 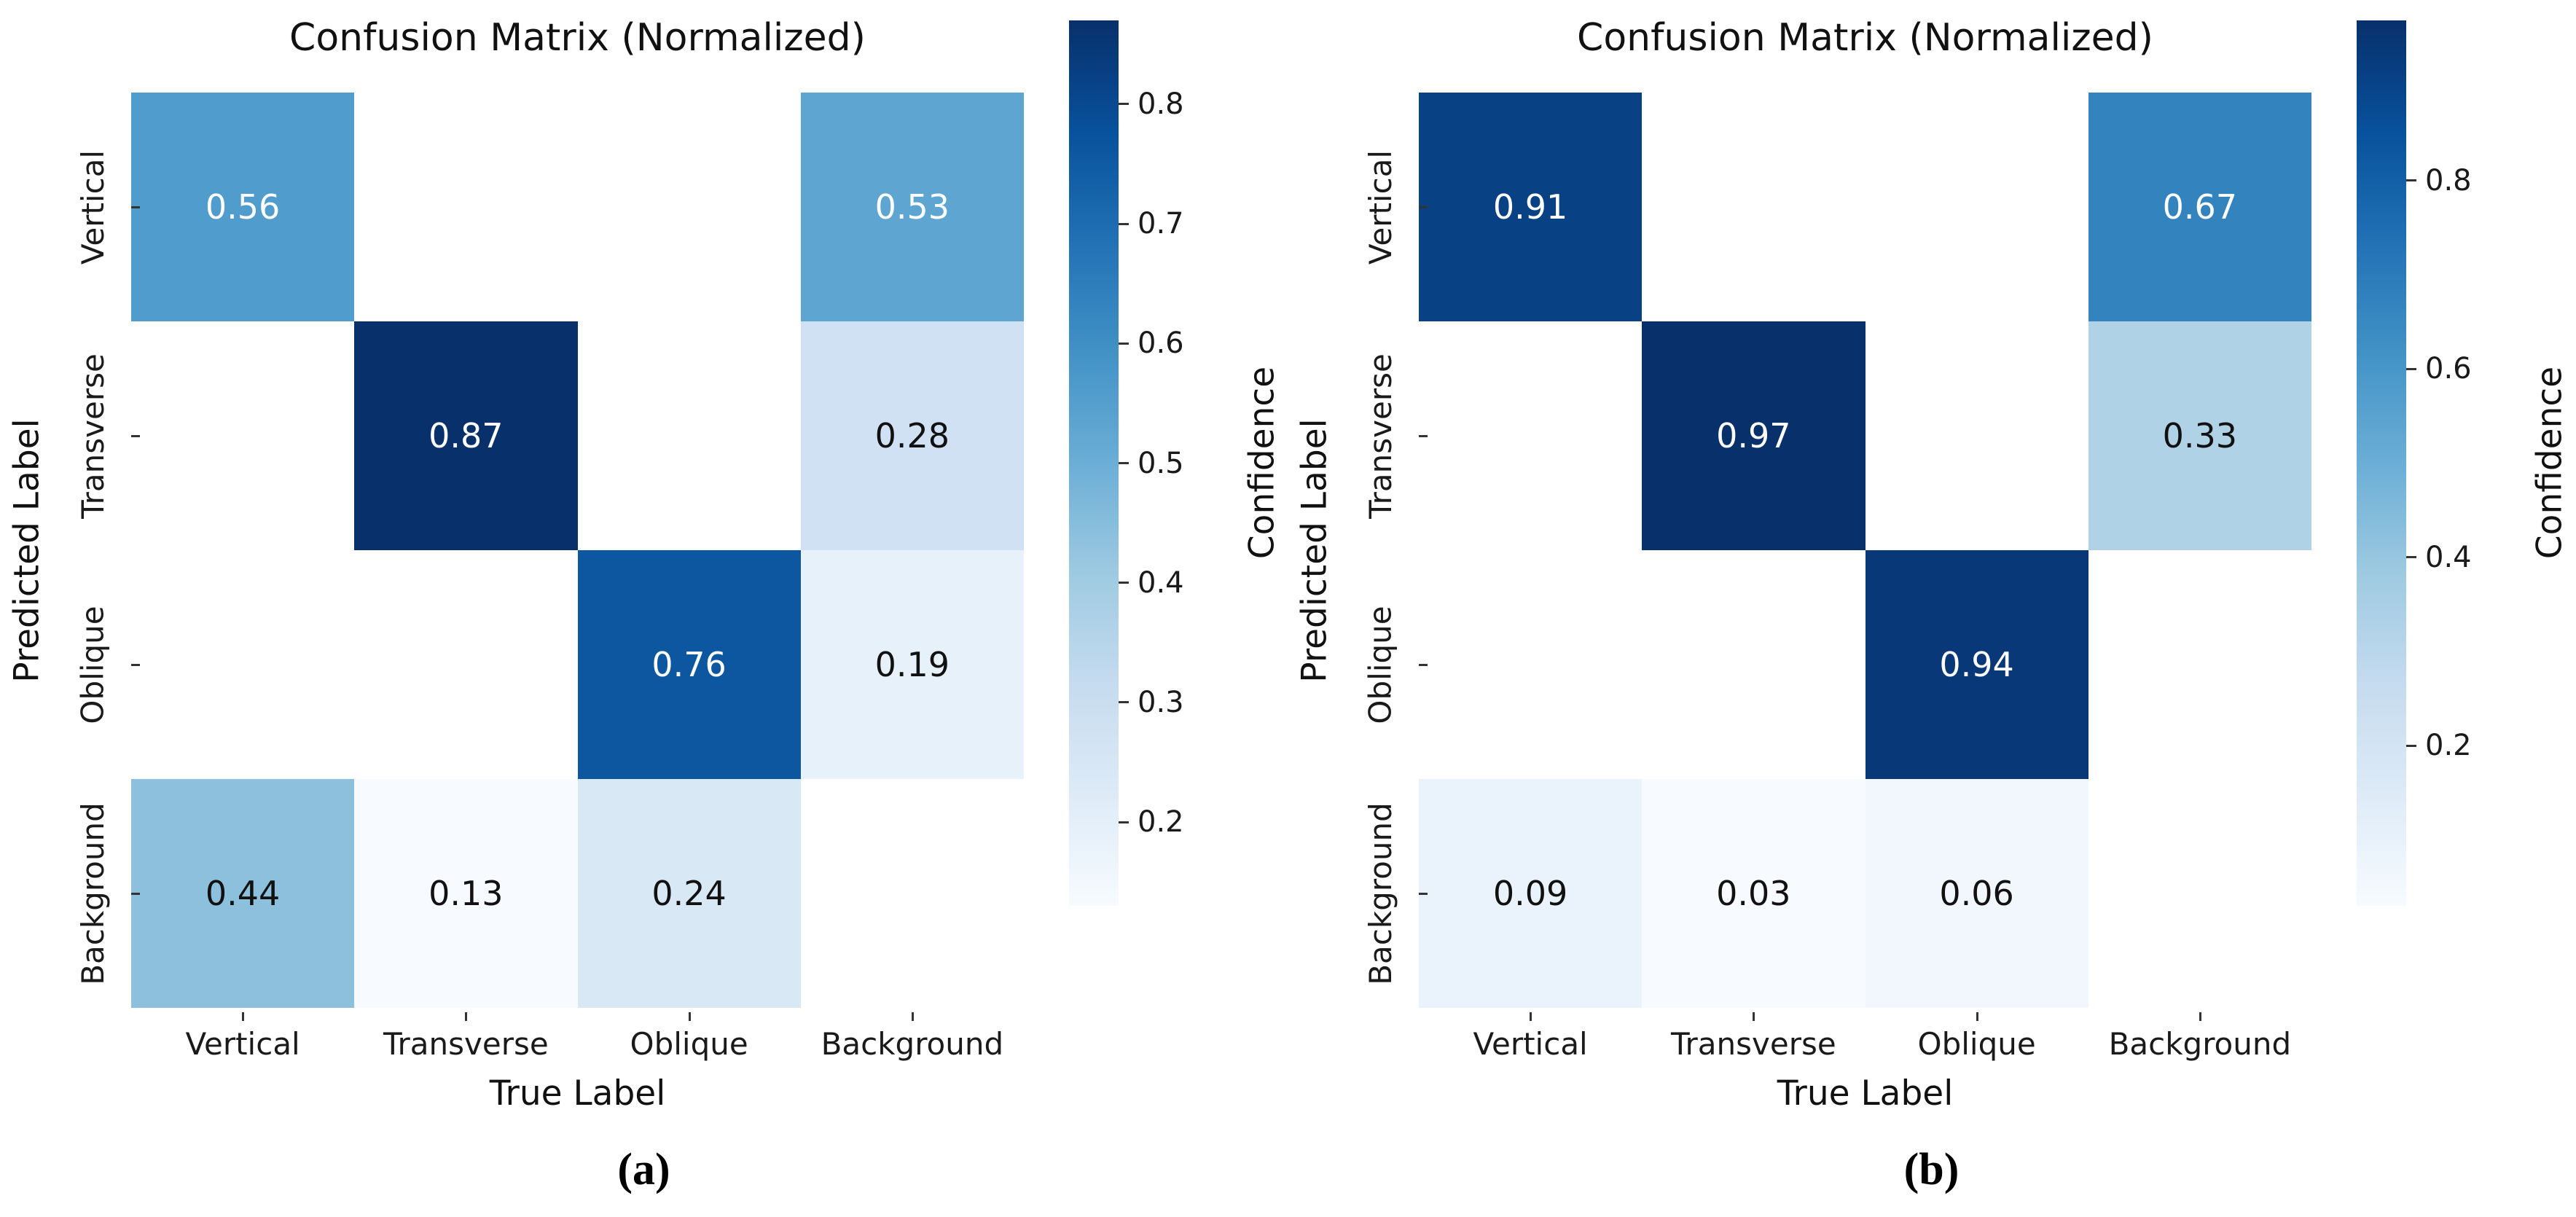 I want to click on cell-value: 0.53, so click(x=912, y=207).